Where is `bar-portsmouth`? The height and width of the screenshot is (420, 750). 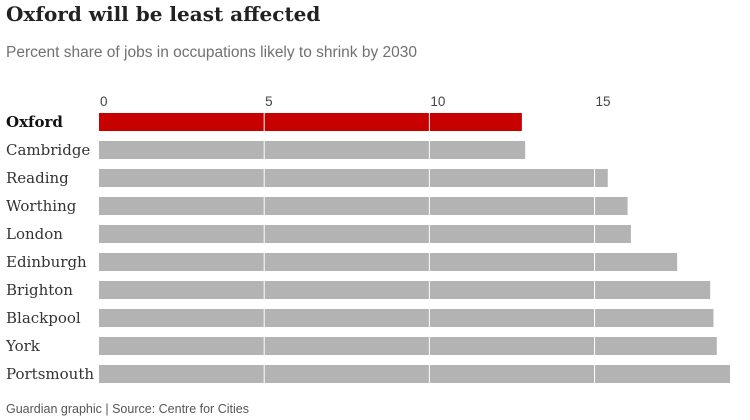
bar-portsmouth is located at coordinates (414, 374).